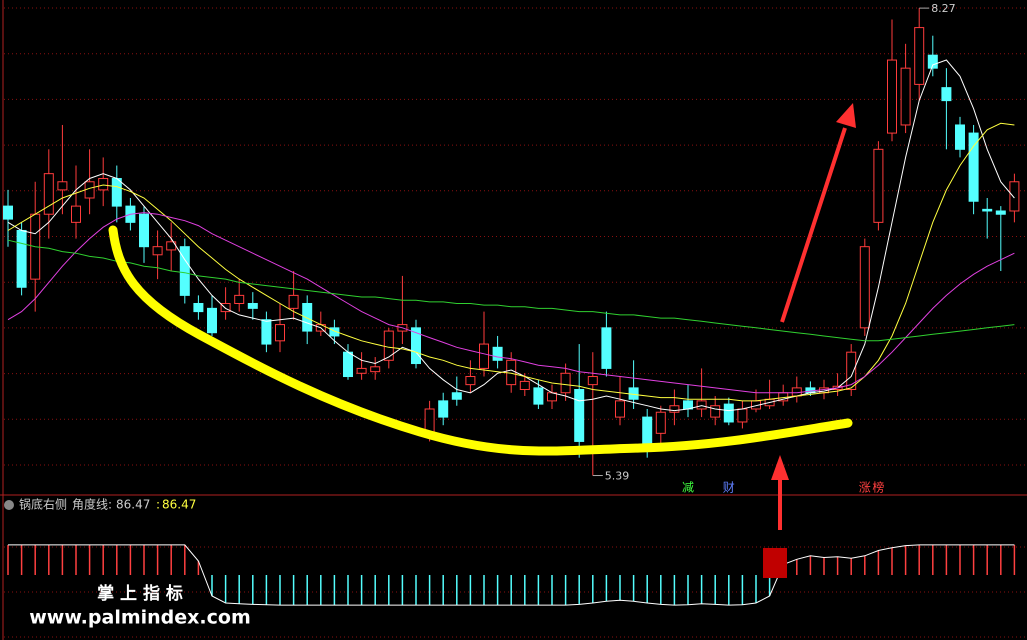 This screenshot has height=640, width=1027. Describe the element at coordinates (9, 505) in the screenshot. I see `indicator-icon` at that location.